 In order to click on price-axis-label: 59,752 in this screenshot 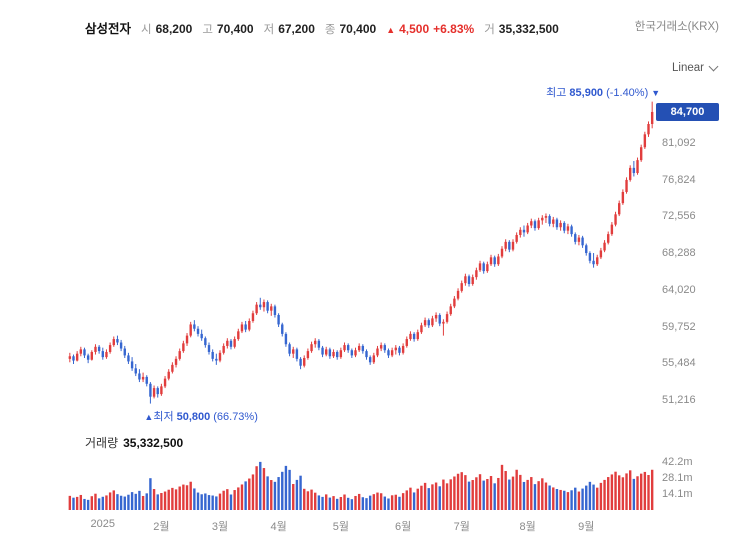, I will do `click(679, 326)`.